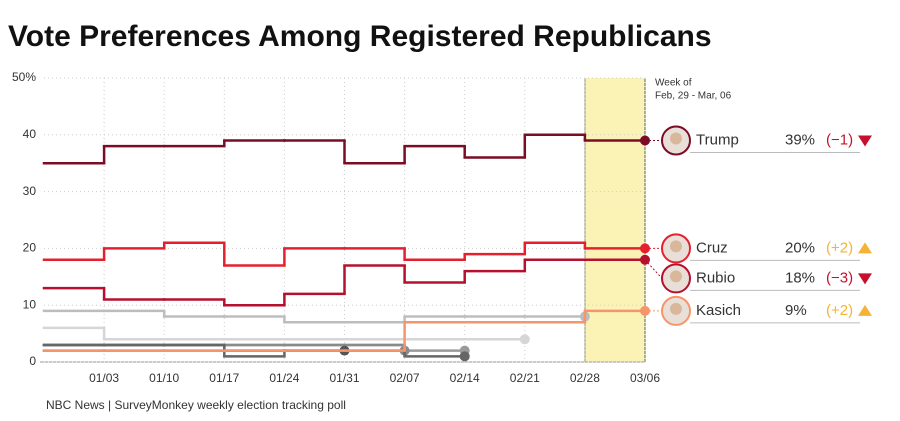 The image size is (900, 421). What do you see at coordinates (30, 191) in the screenshot?
I see `y-tick-label: 30` at bounding box center [30, 191].